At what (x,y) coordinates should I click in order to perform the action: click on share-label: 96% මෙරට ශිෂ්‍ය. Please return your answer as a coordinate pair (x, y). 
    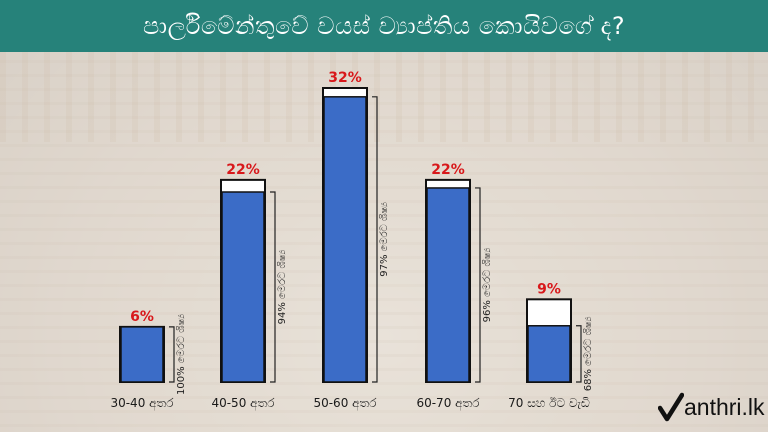
    Looking at the image, I should click on (487, 285).